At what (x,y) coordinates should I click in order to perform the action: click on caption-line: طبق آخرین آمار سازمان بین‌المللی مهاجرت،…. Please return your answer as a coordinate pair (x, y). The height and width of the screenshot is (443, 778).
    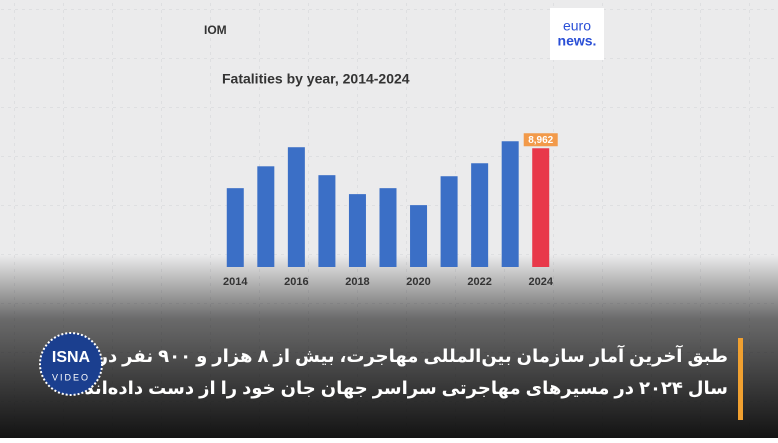
    Looking at the image, I should click on (412, 355).